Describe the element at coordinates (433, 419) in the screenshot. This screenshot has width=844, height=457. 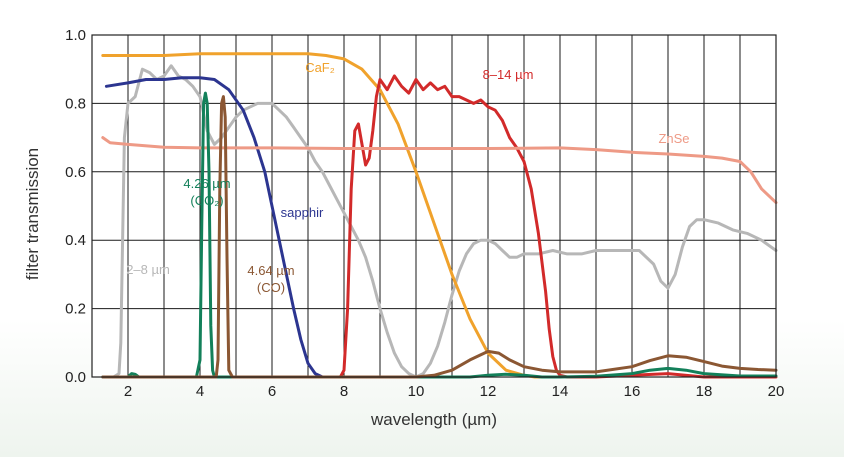
I see `x-axis-label: wavelength (µm)` at that location.